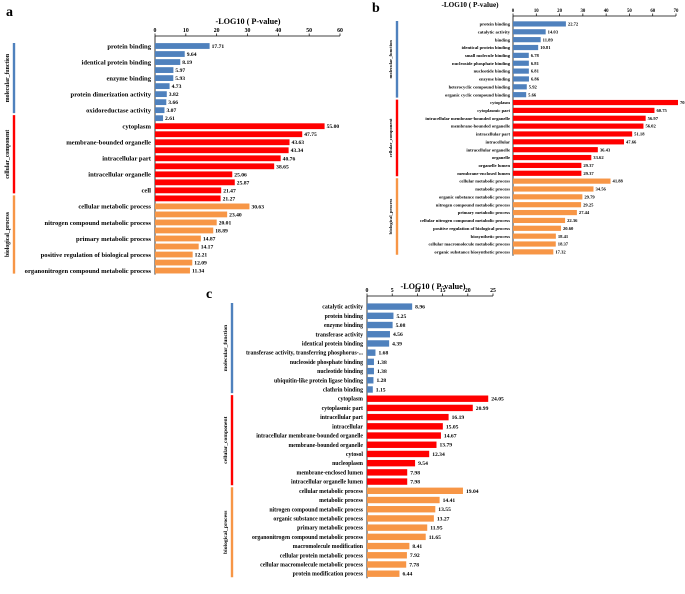 Image resolution: width=685 pixels, height=594 pixels. What do you see at coordinates (381, 390) in the screenshot?
I see `data-label: 1.15` at bounding box center [381, 390].